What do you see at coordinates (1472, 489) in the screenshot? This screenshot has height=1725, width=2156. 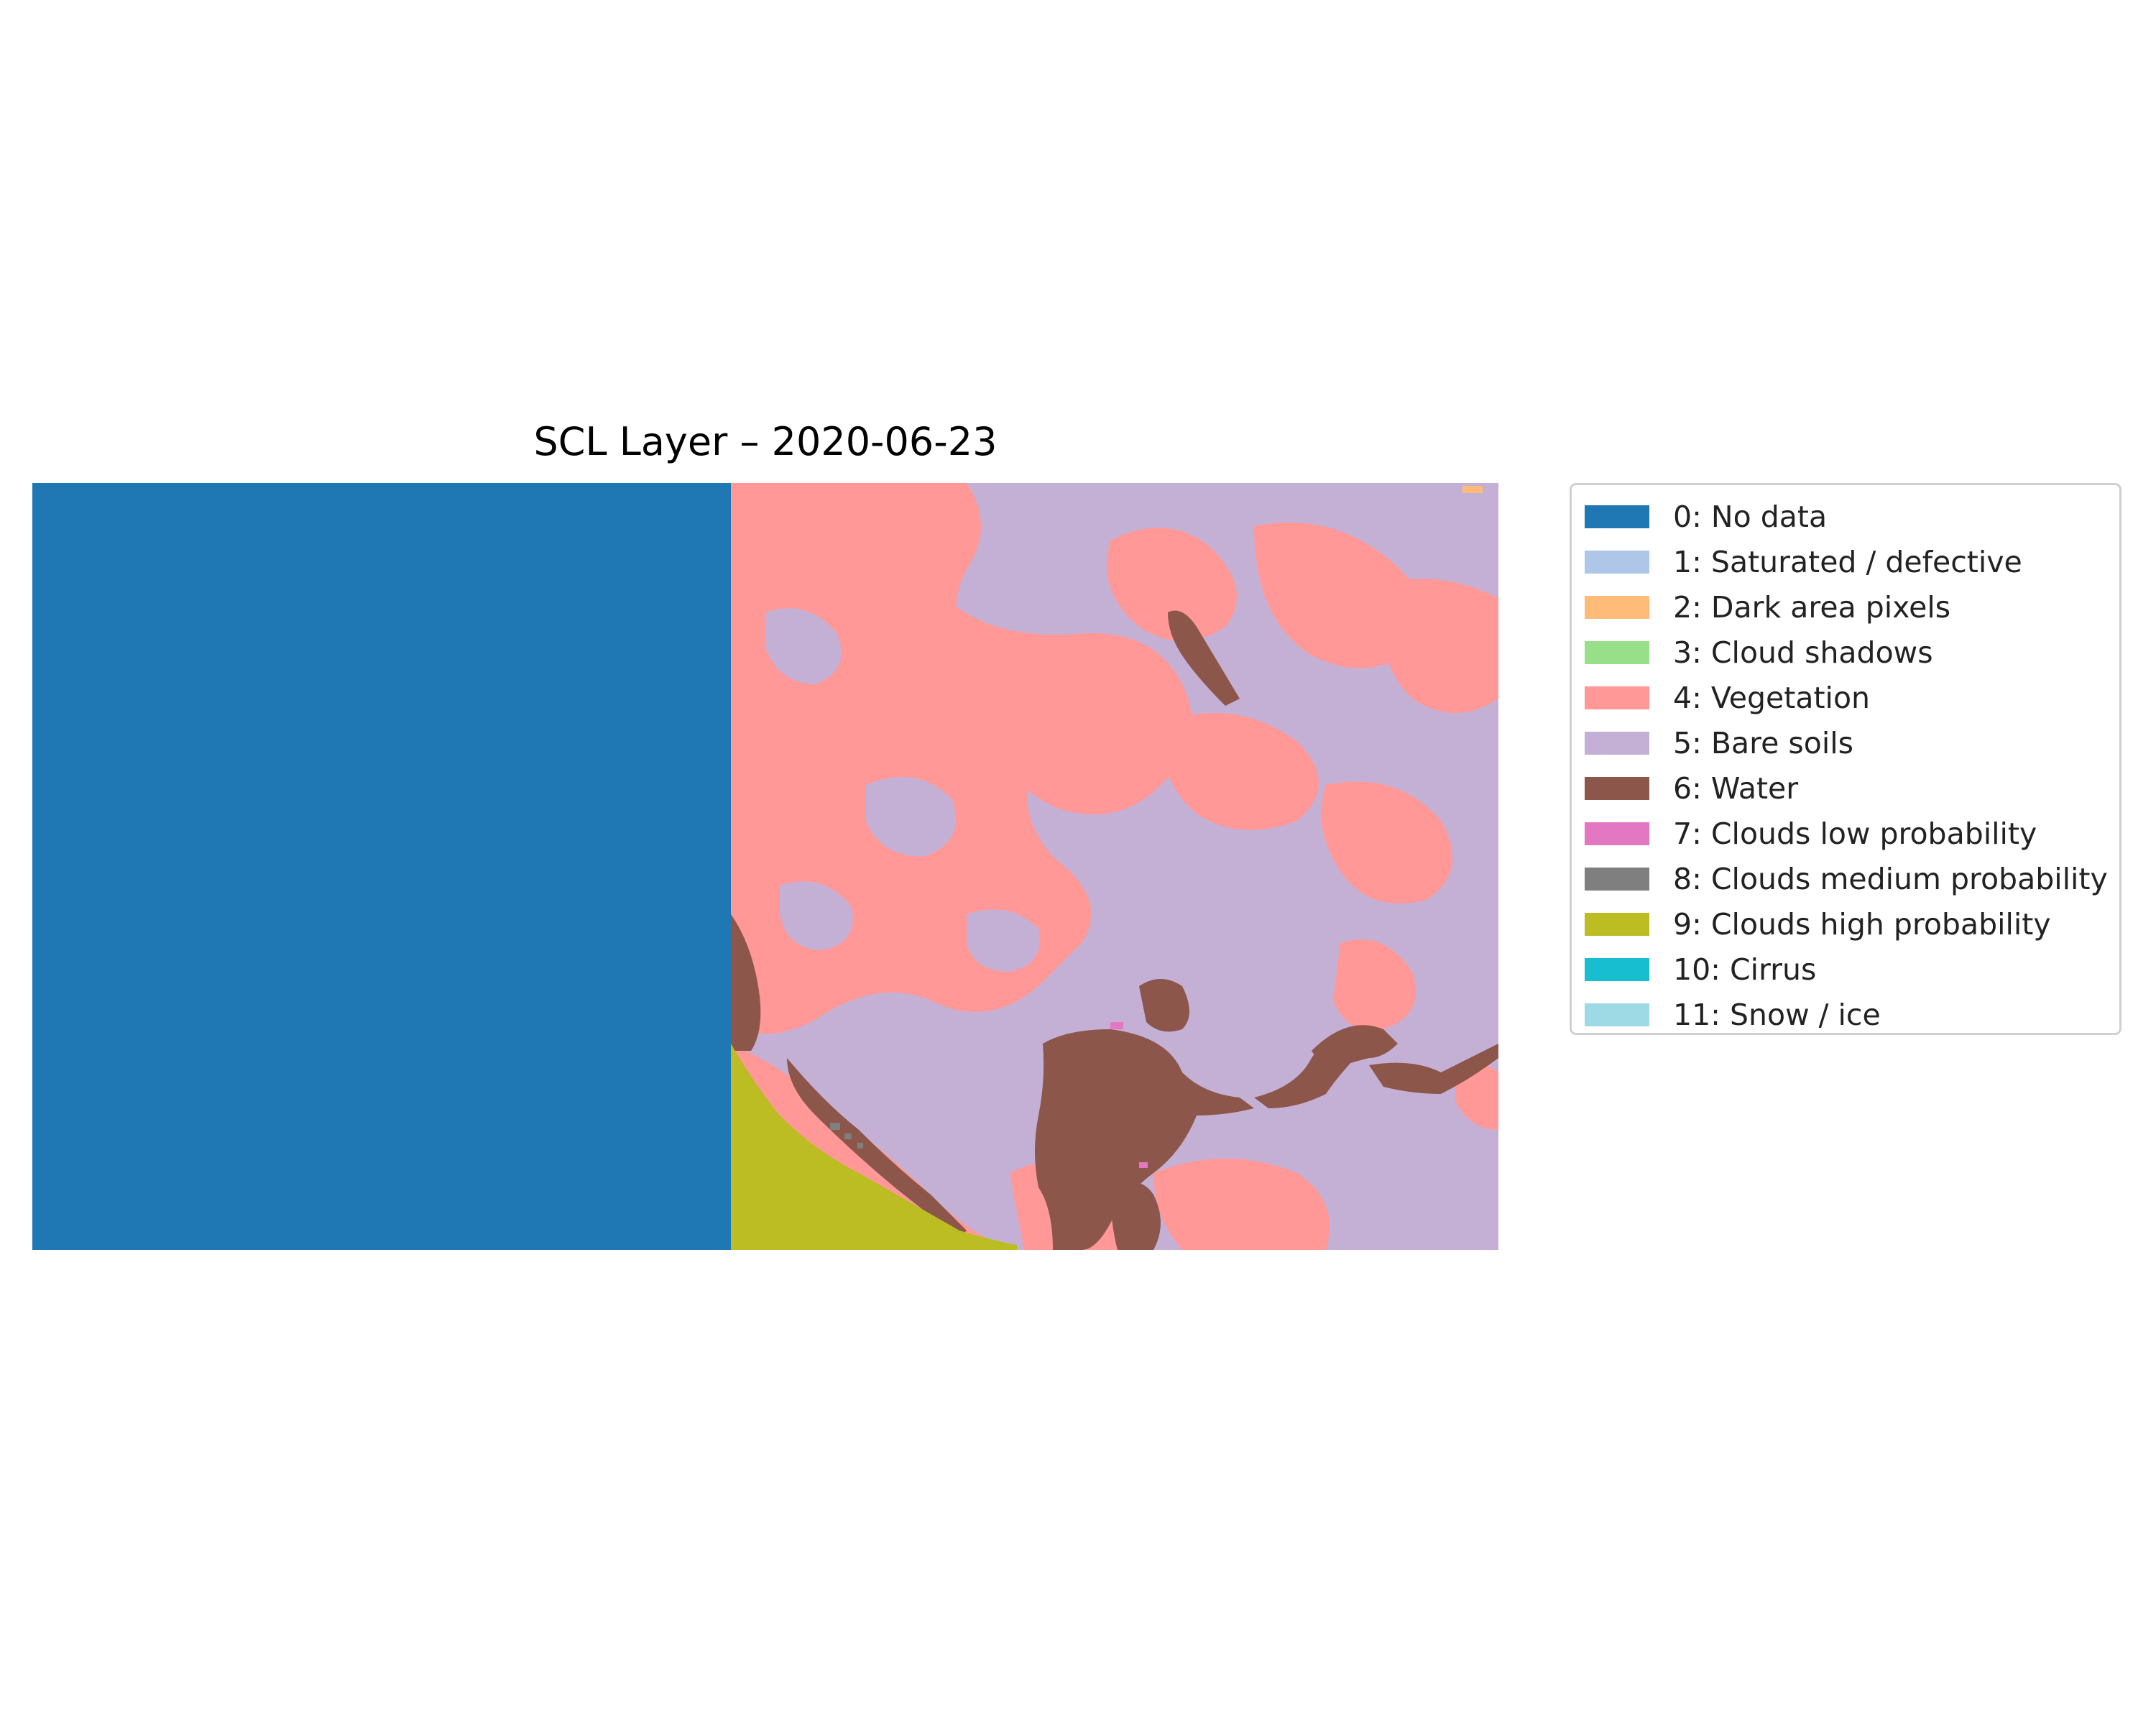 I see `dark-area-specks` at bounding box center [1472, 489].